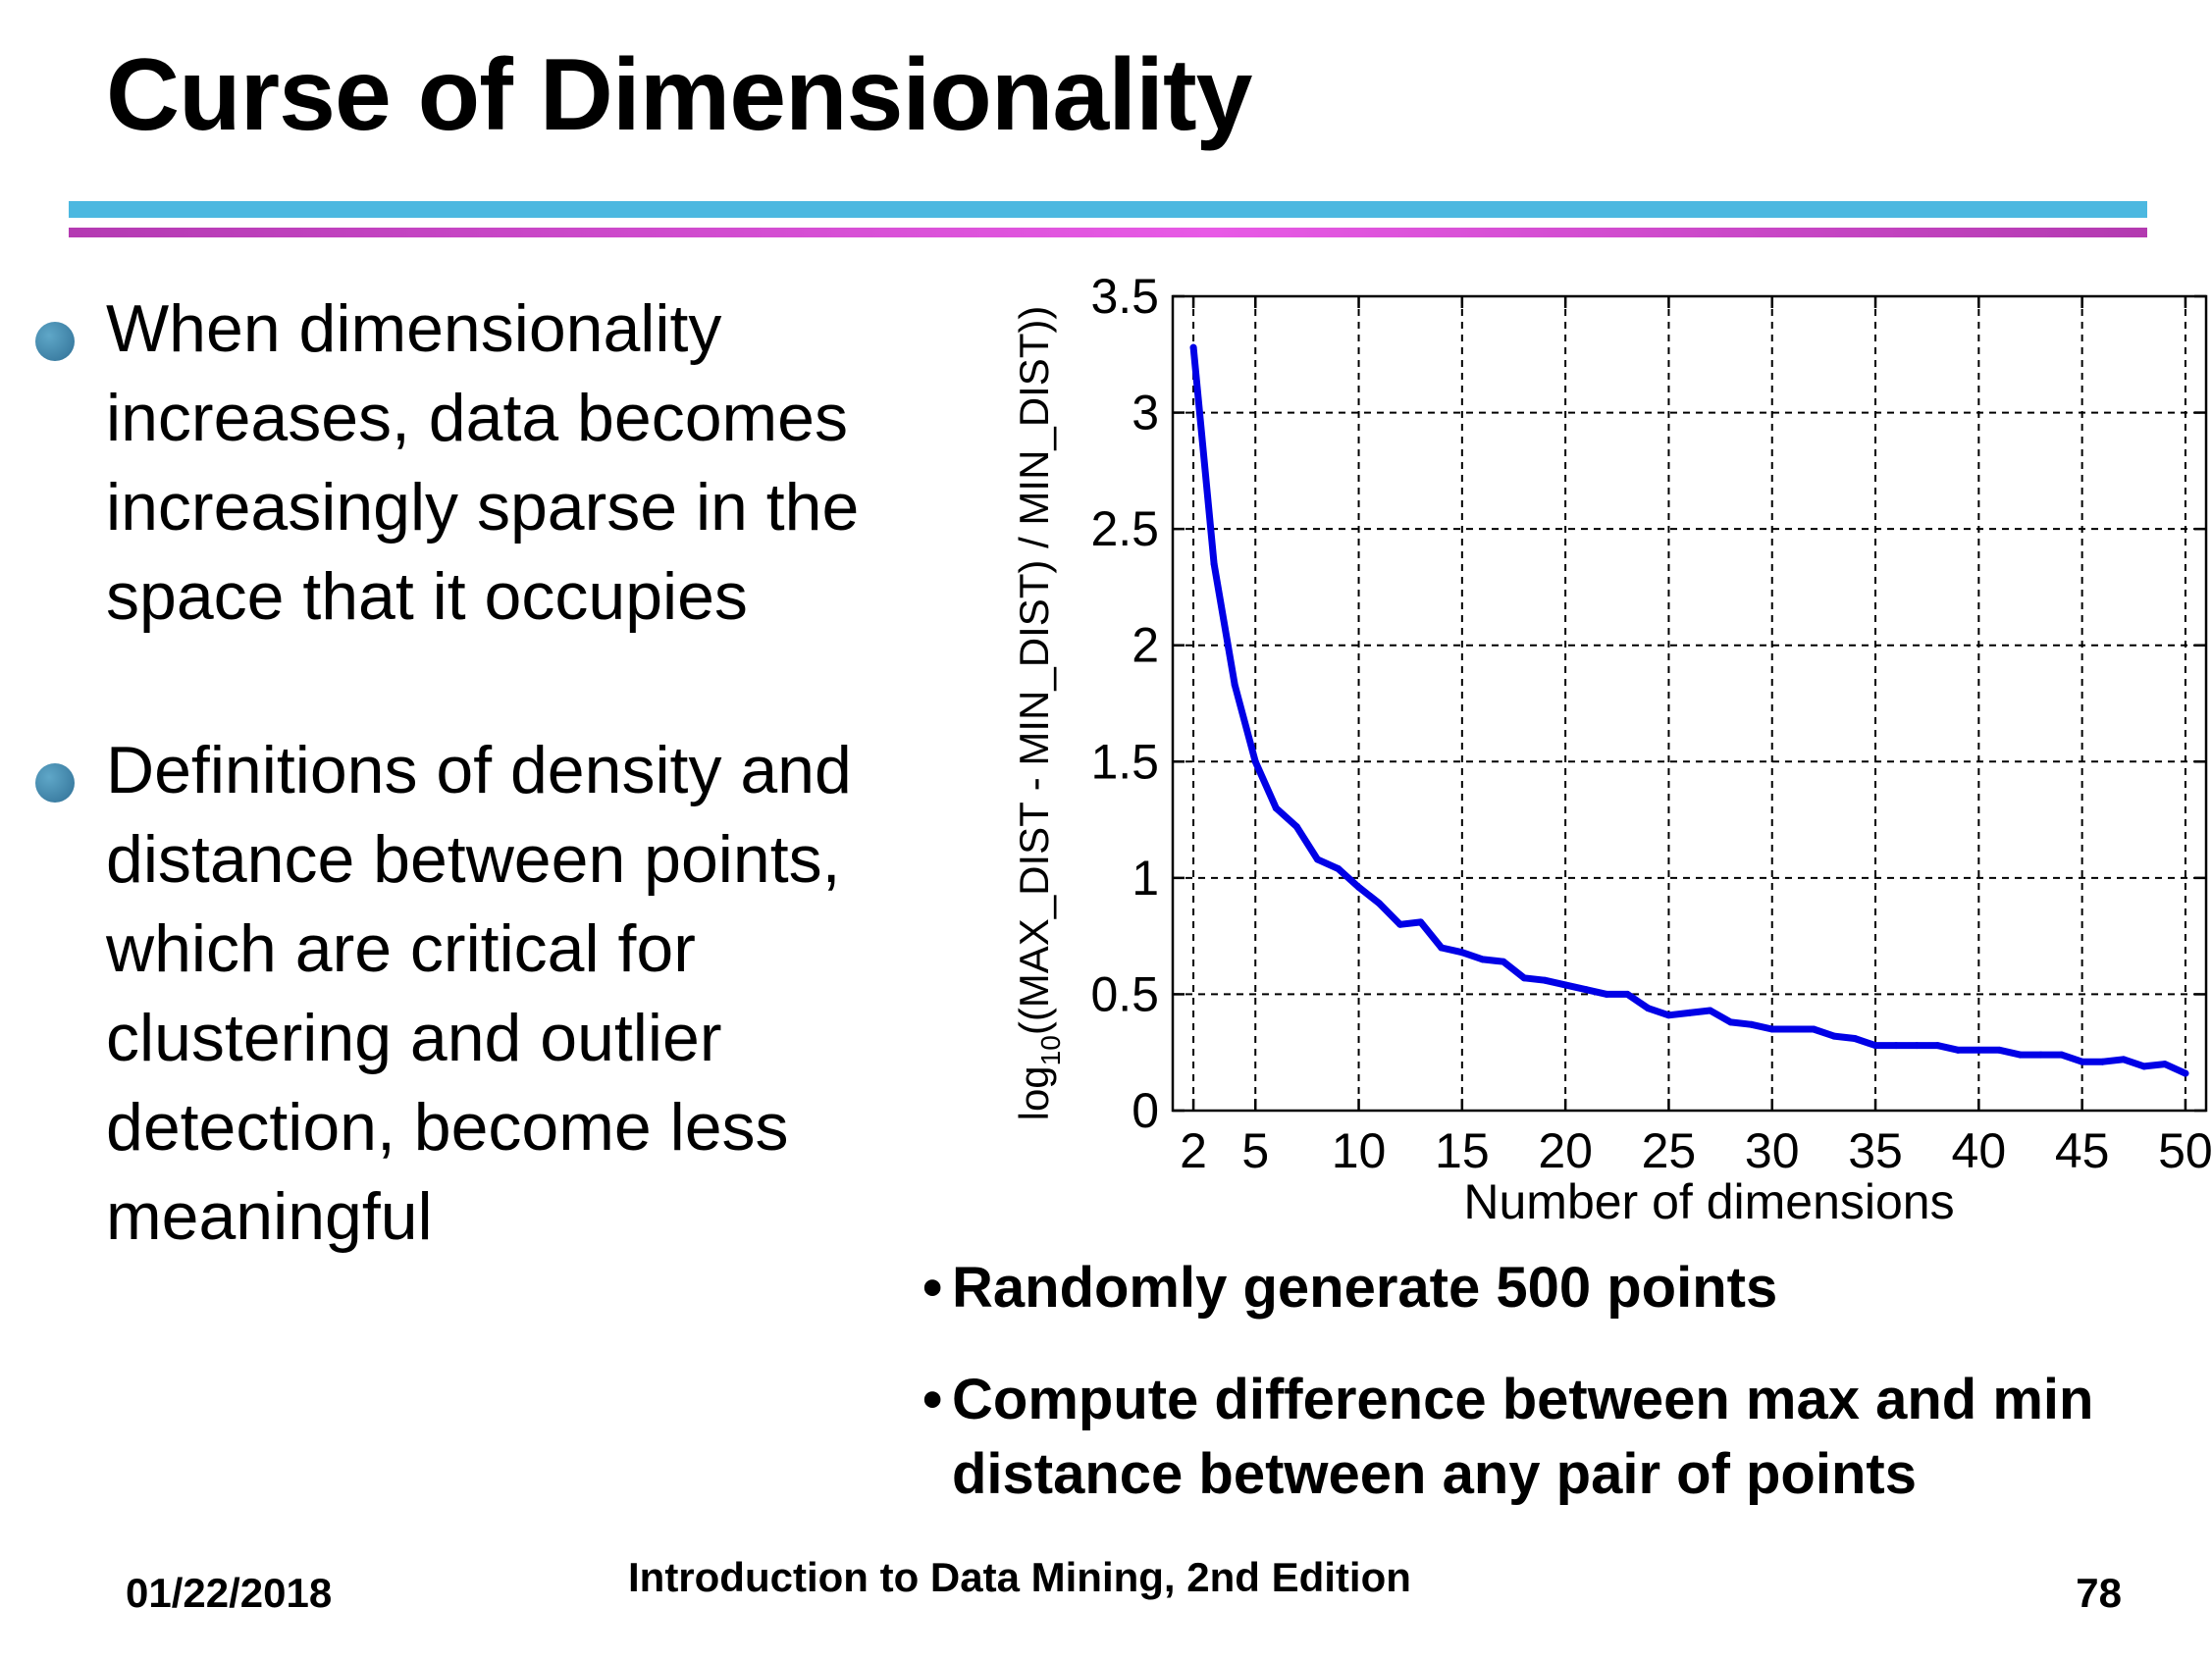  What do you see at coordinates (1108, 209) in the screenshot?
I see `title-rule-top` at bounding box center [1108, 209].